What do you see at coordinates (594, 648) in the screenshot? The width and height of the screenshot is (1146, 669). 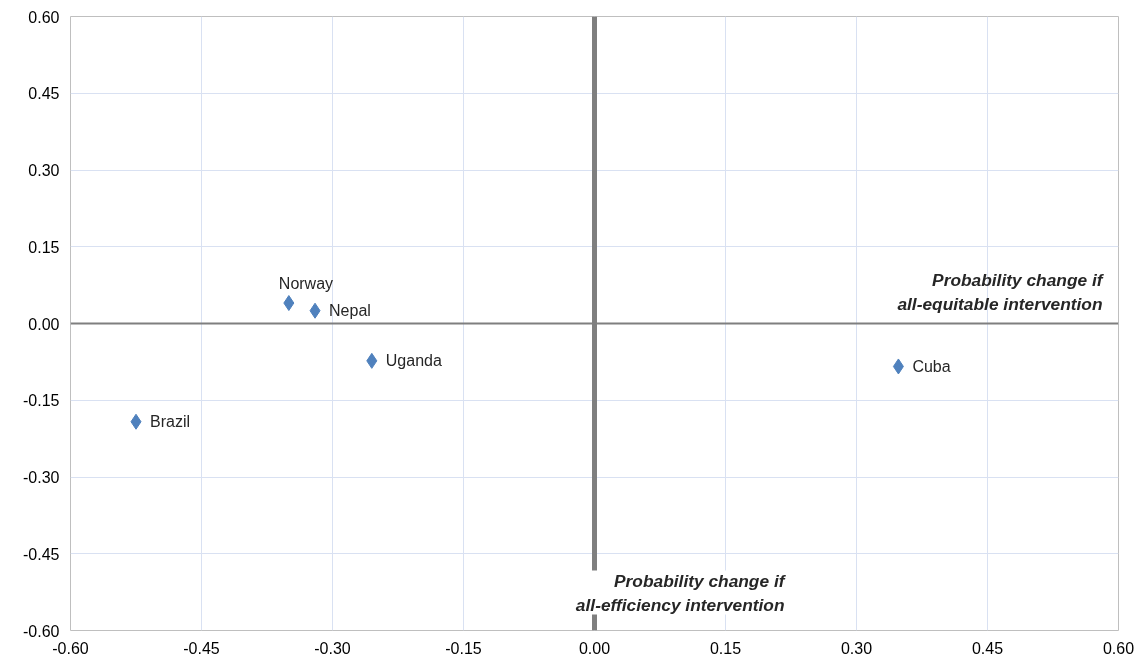 I see `x-tick-label: 0.00` at bounding box center [594, 648].